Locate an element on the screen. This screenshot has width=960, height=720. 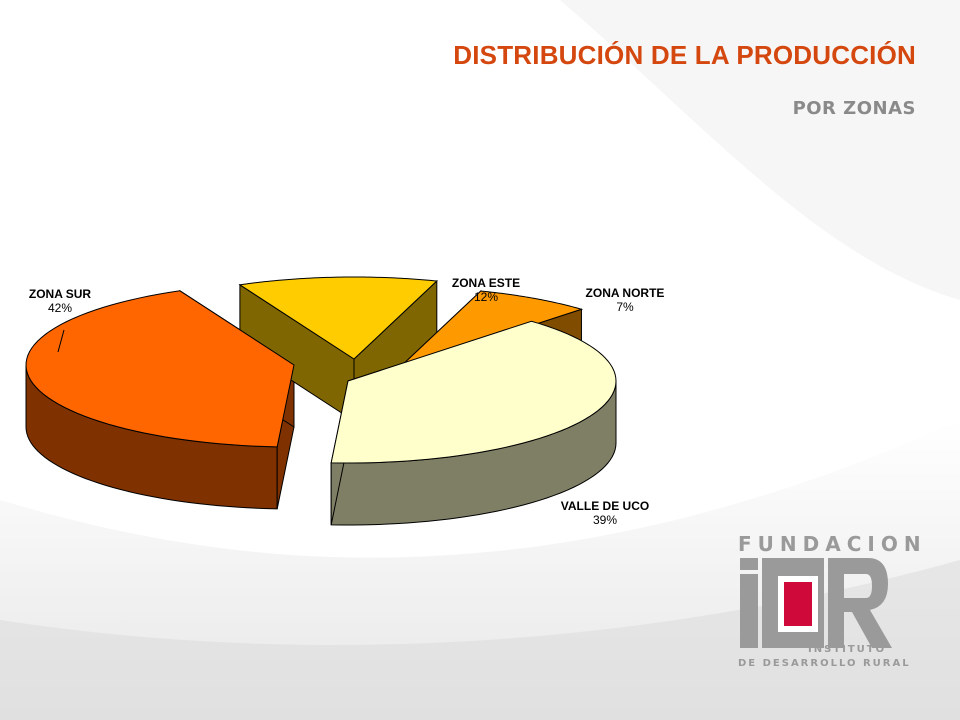
zona-sur-slice is located at coordinates (160, 369).